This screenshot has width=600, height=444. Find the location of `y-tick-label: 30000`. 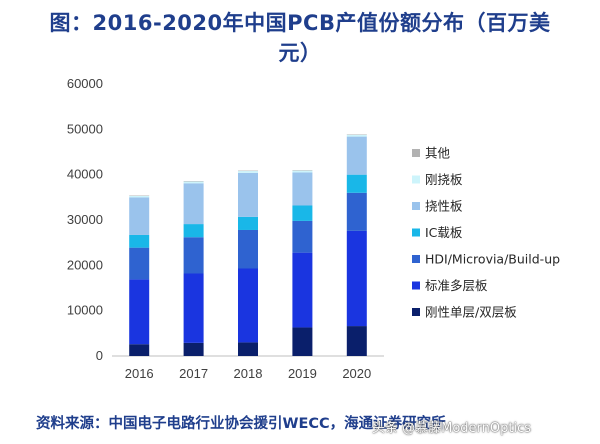

y-tick-label: 30000 is located at coordinates (85, 219).